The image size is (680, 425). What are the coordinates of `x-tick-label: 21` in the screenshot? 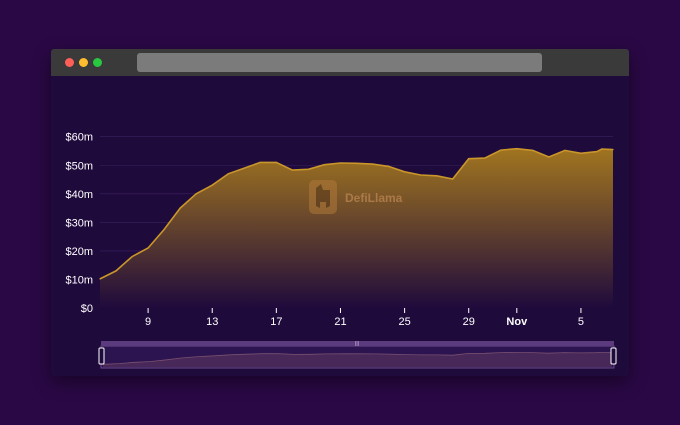 It's located at (340, 322).